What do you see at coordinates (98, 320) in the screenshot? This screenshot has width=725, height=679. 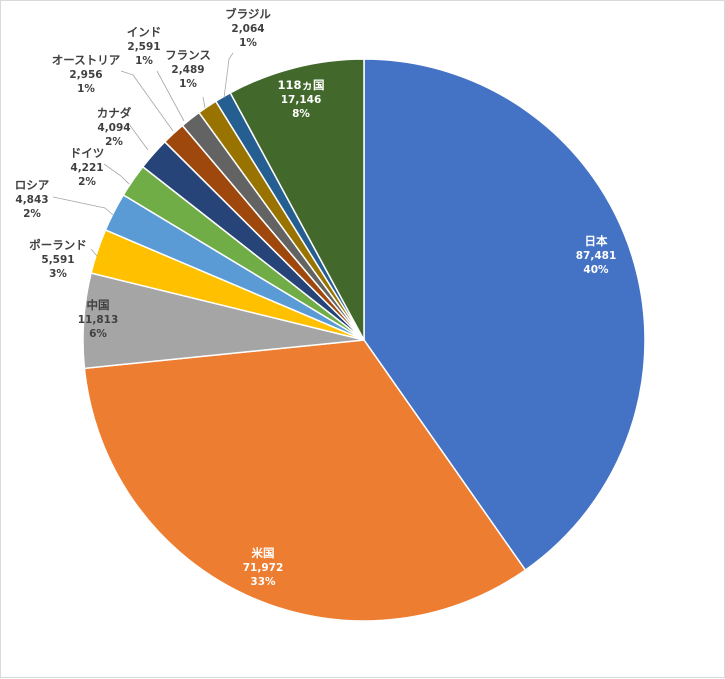 I see `data-label-value-3: 11,813` at bounding box center [98, 320].